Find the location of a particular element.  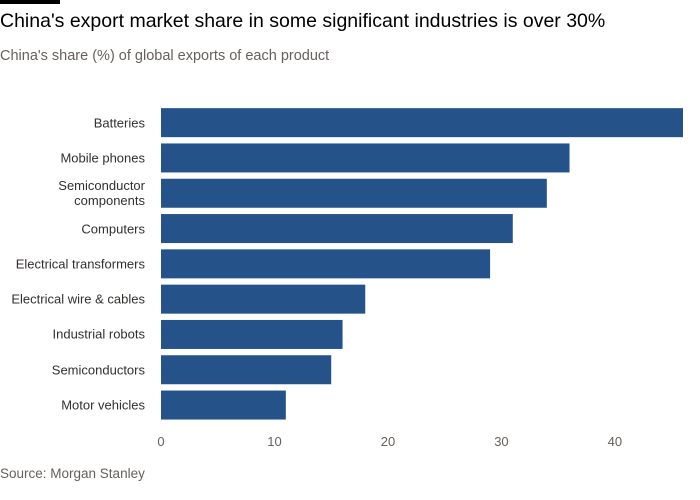

source: Source: Morgan Stanley is located at coordinates (72, 473).